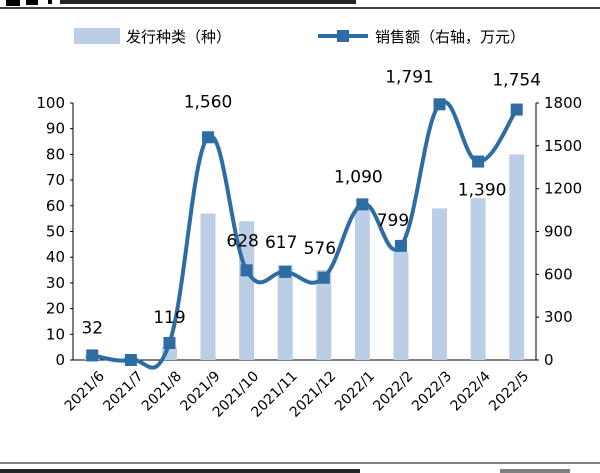 The image size is (600, 473). Describe the element at coordinates (563, 146) in the screenshot. I see `y-right-tick-1500: 1500` at that location.